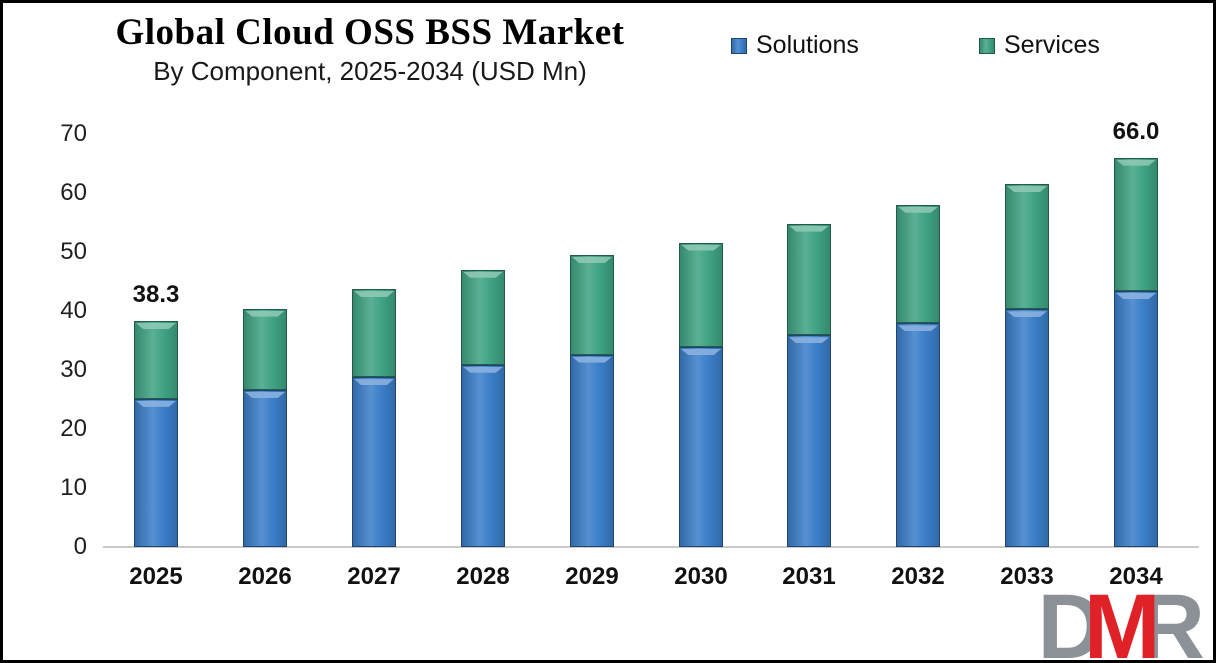 The height and width of the screenshot is (663, 1216). Describe the element at coordinates (156, 576) in the screenshot. I see `x-axis-category-label: 2025` at that location.